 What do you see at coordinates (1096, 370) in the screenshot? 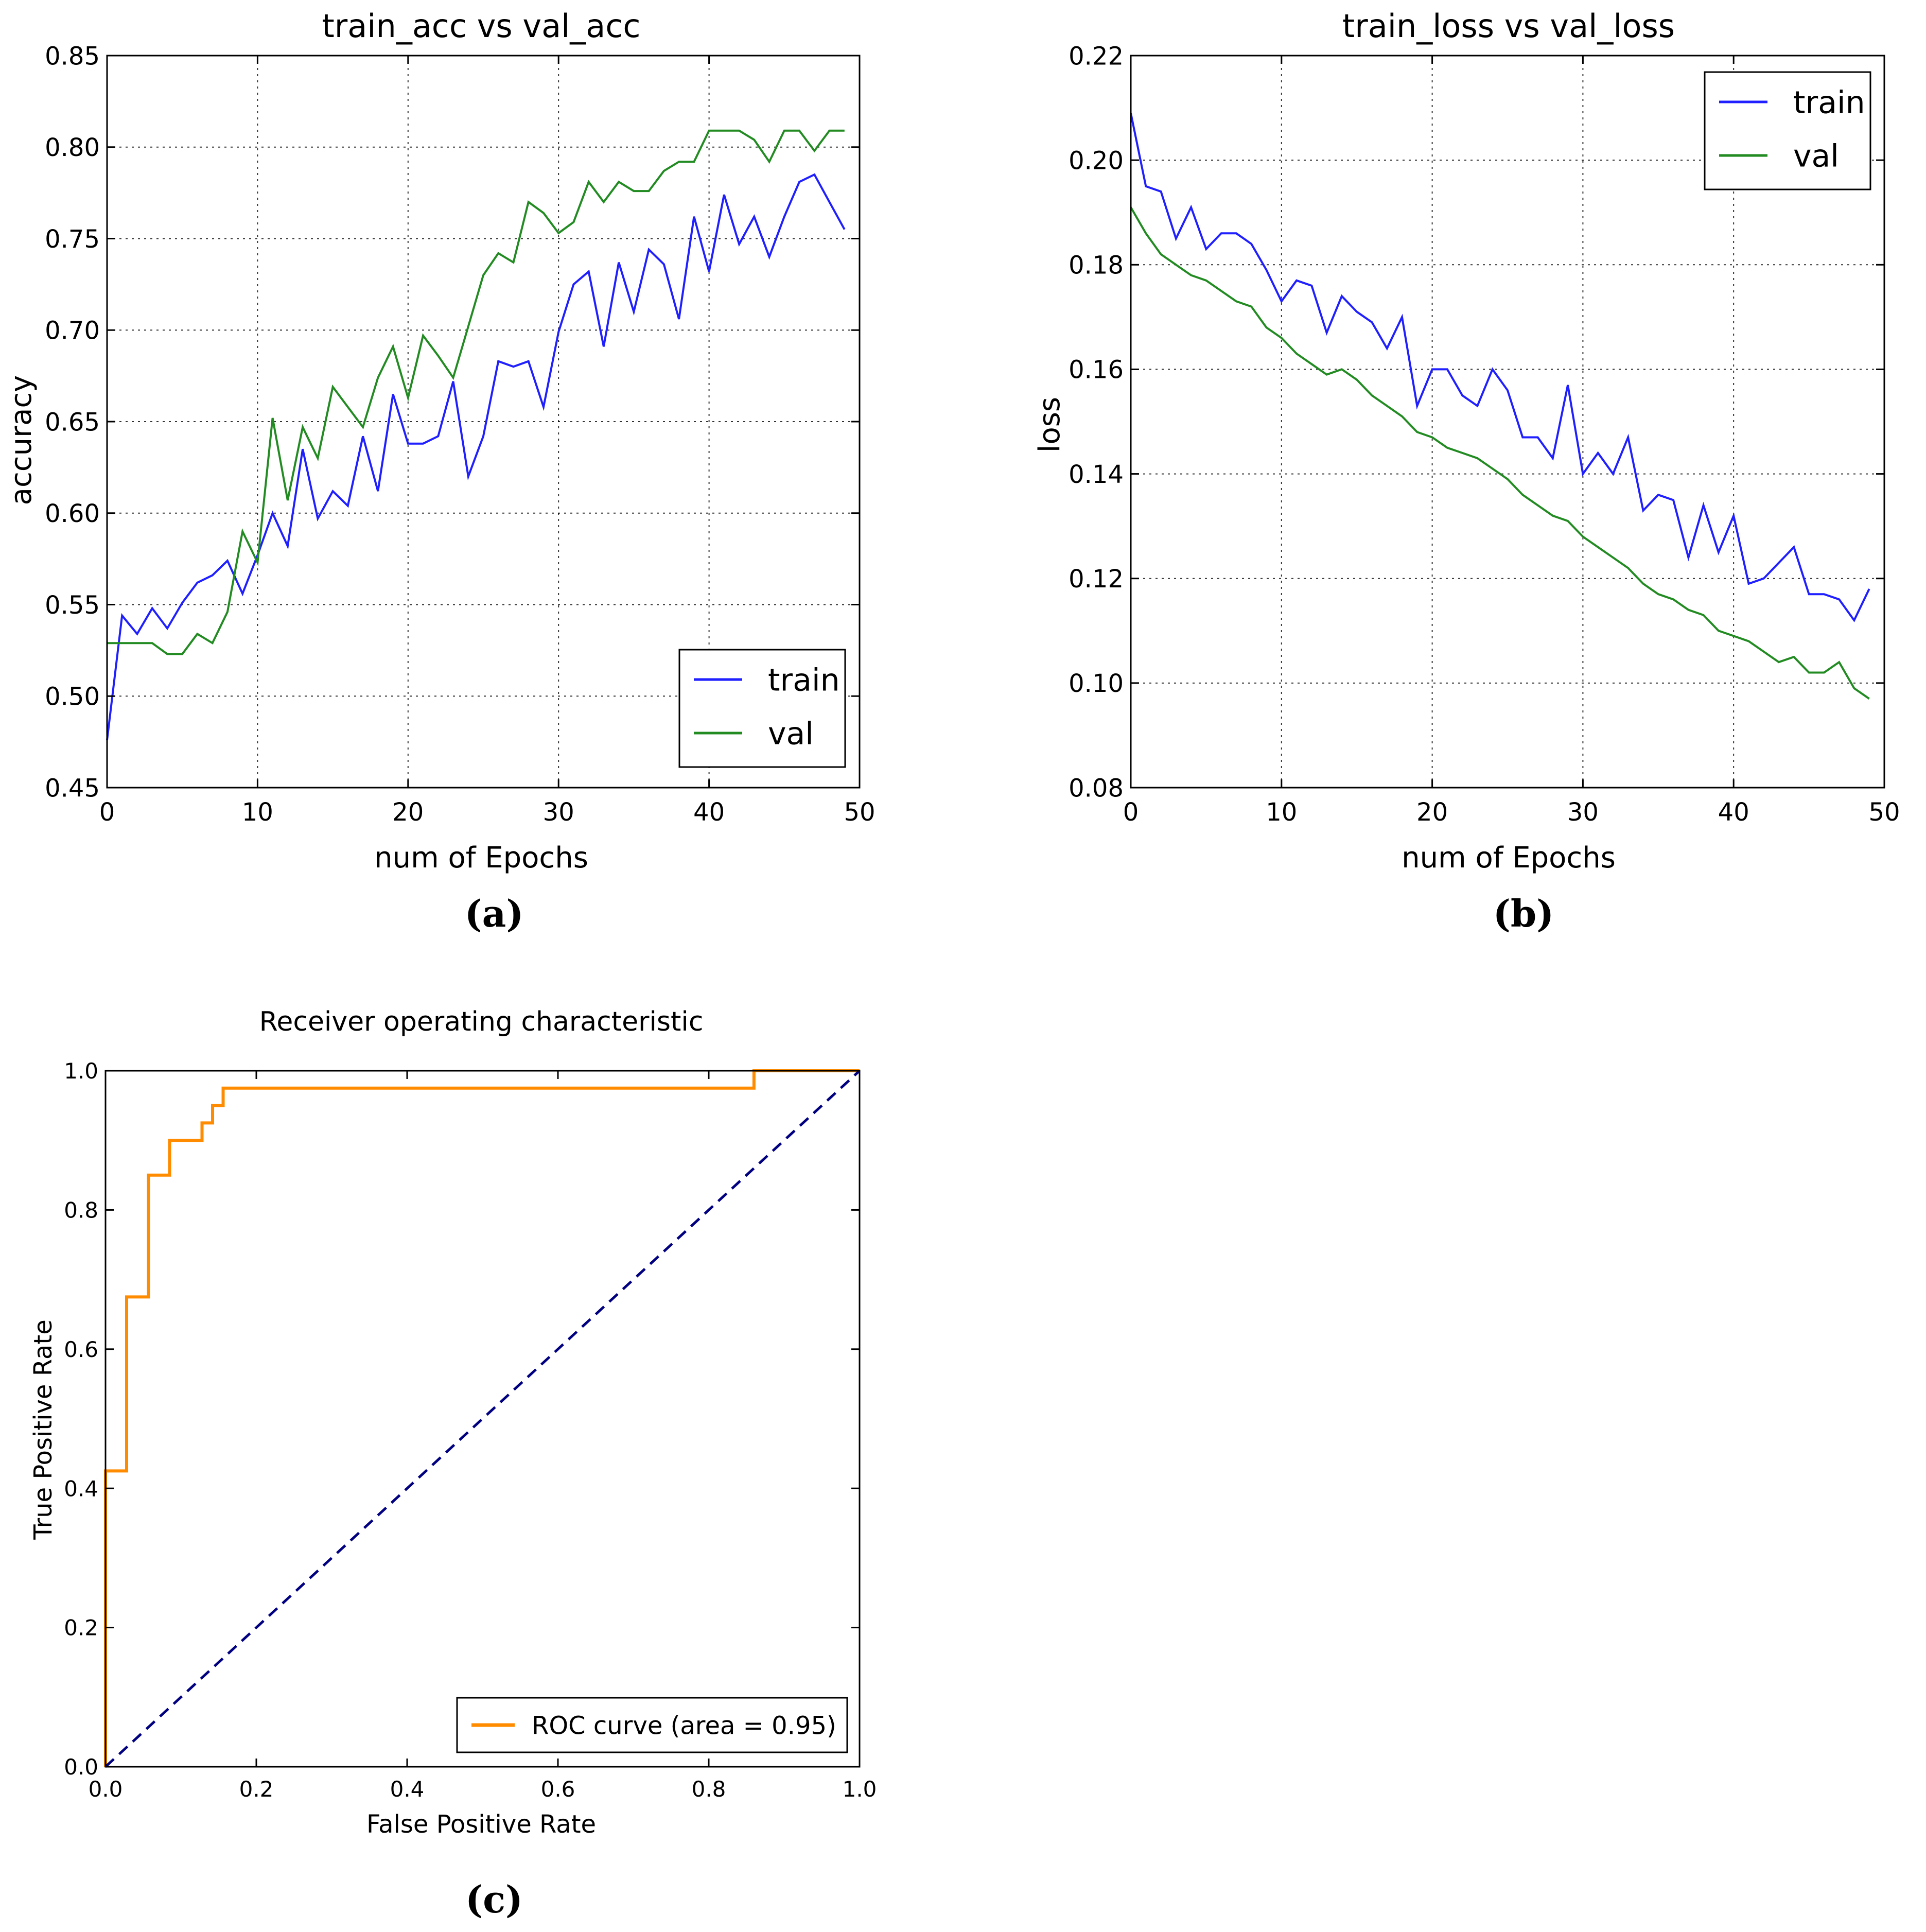
I see `y-tick-label: 0.16` at bounding box center [1096, 370].